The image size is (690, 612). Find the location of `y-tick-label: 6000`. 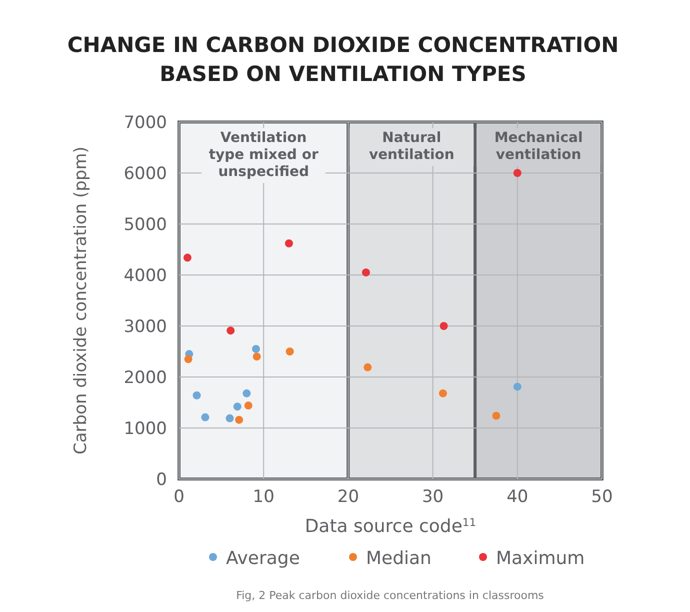

y-tick-label: 6000 is located at coordinates (145, 174).